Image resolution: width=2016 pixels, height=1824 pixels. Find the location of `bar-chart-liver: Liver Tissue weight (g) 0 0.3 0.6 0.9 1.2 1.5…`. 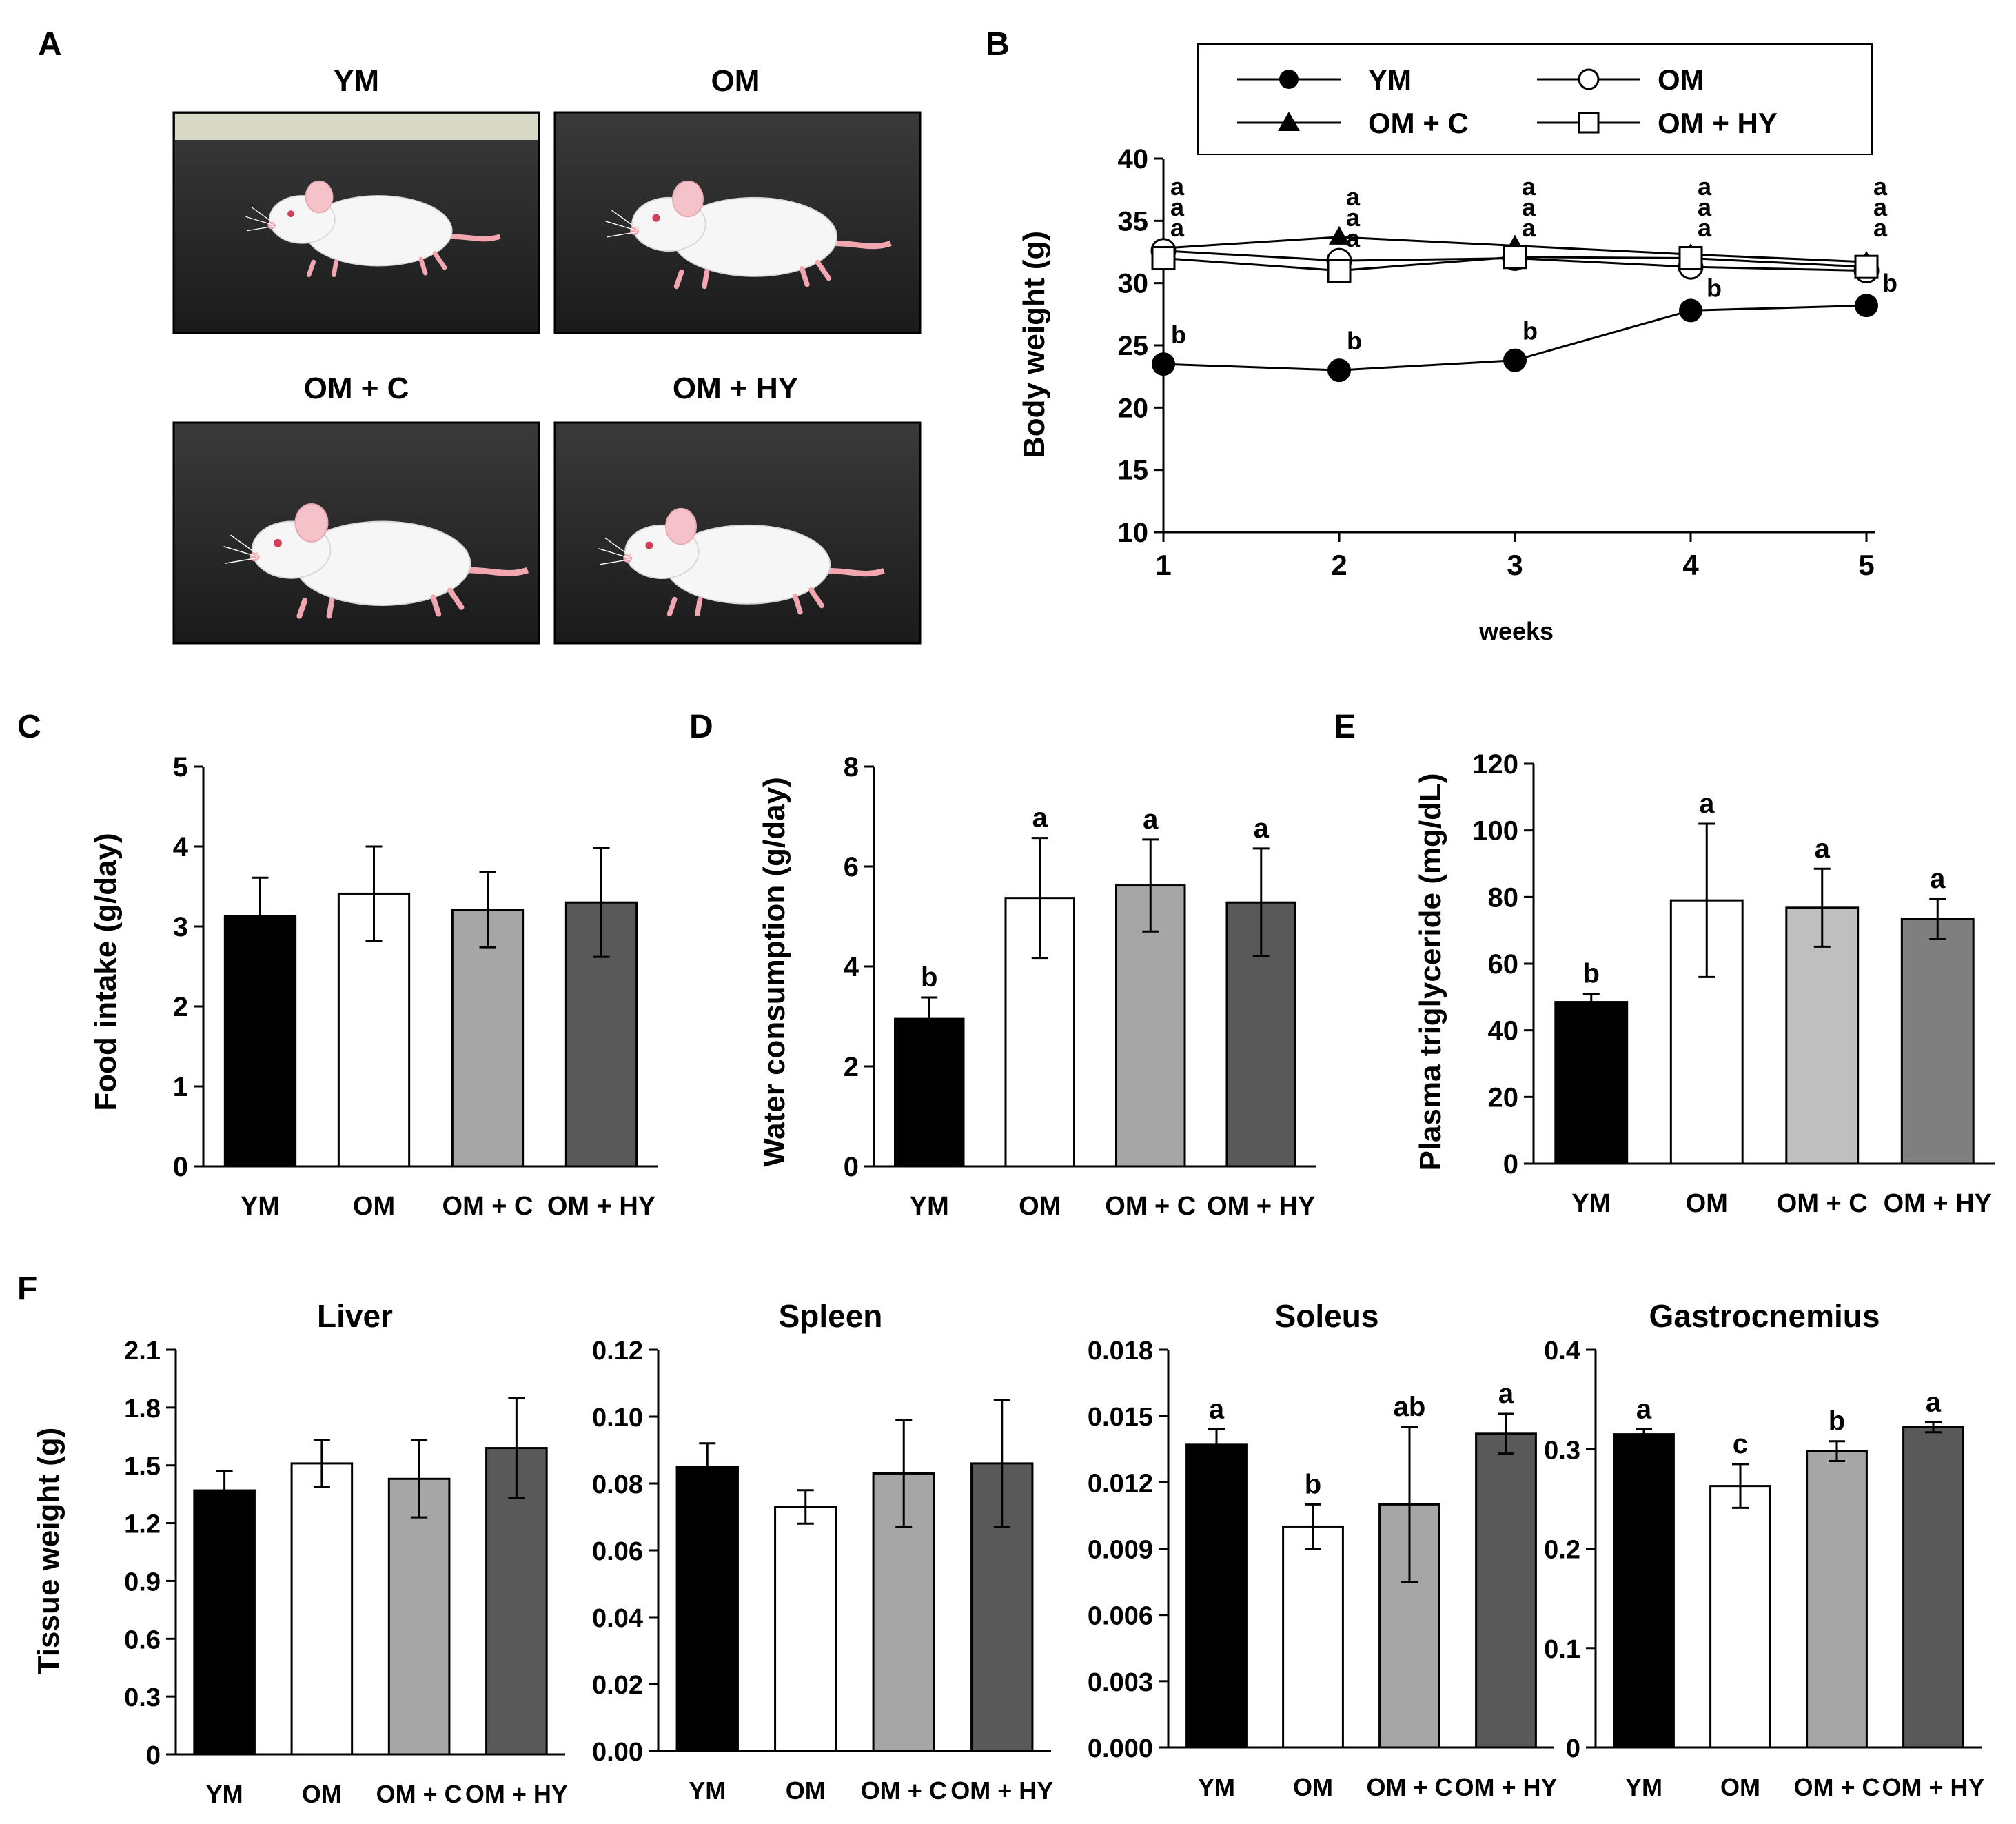

bar-chart-liver: Liver Tissue weight (g) 0 0.3 0.6 0.9 1.2 1.5… is located at coordinates (300, 1553).